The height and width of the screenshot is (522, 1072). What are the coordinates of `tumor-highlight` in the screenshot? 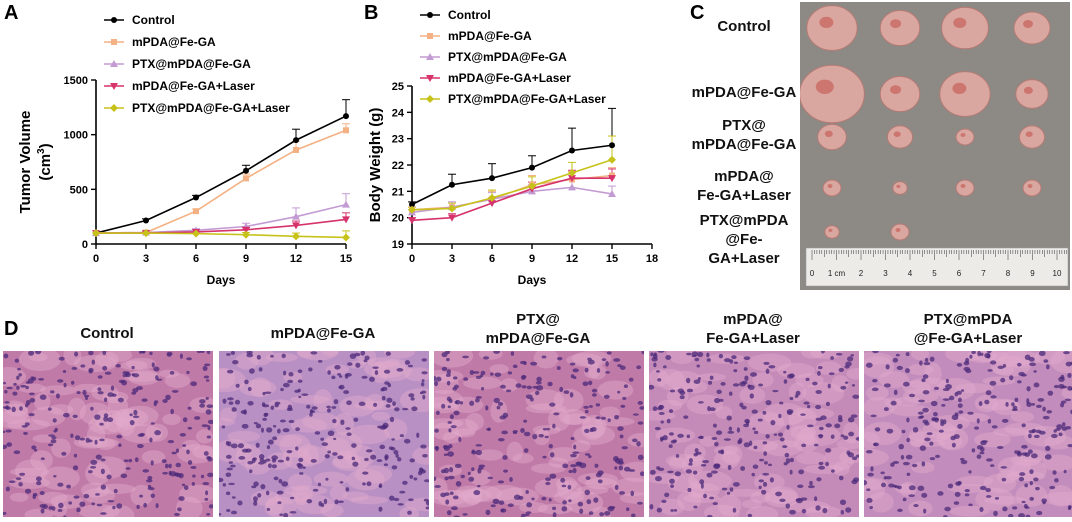 It's located at (897, 134).